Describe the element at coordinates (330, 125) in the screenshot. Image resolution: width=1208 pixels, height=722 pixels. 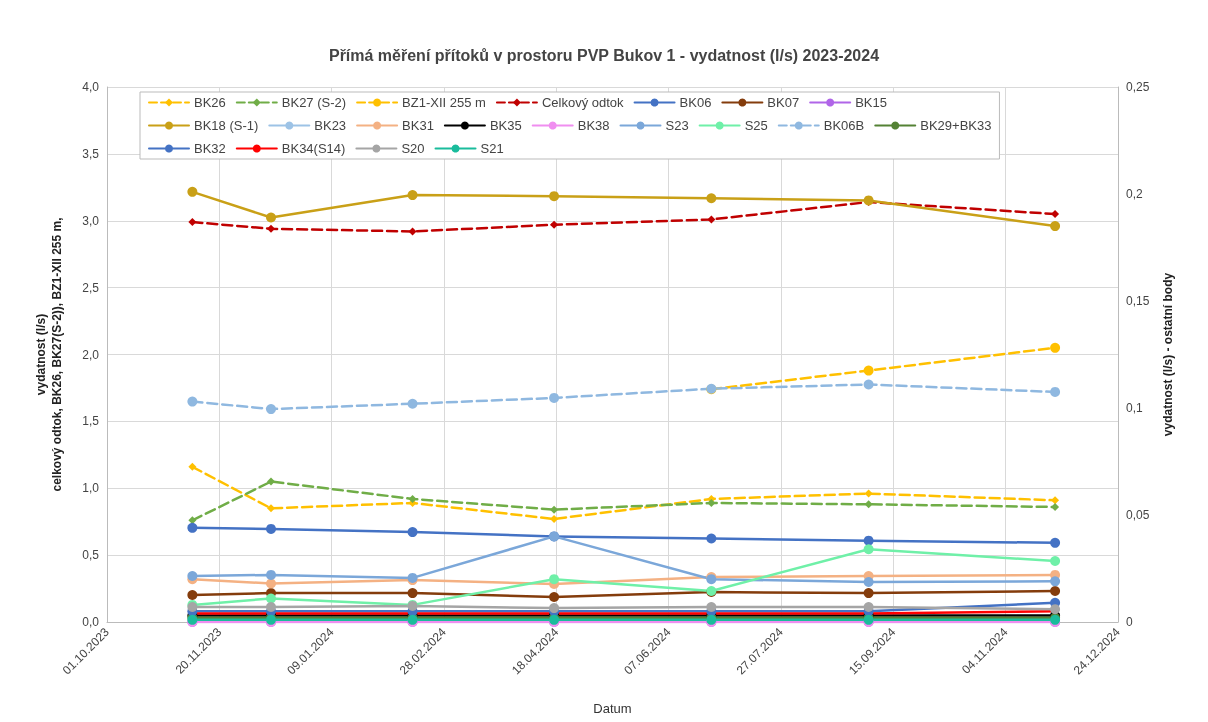
I see `legend-label: BK23` at that location.